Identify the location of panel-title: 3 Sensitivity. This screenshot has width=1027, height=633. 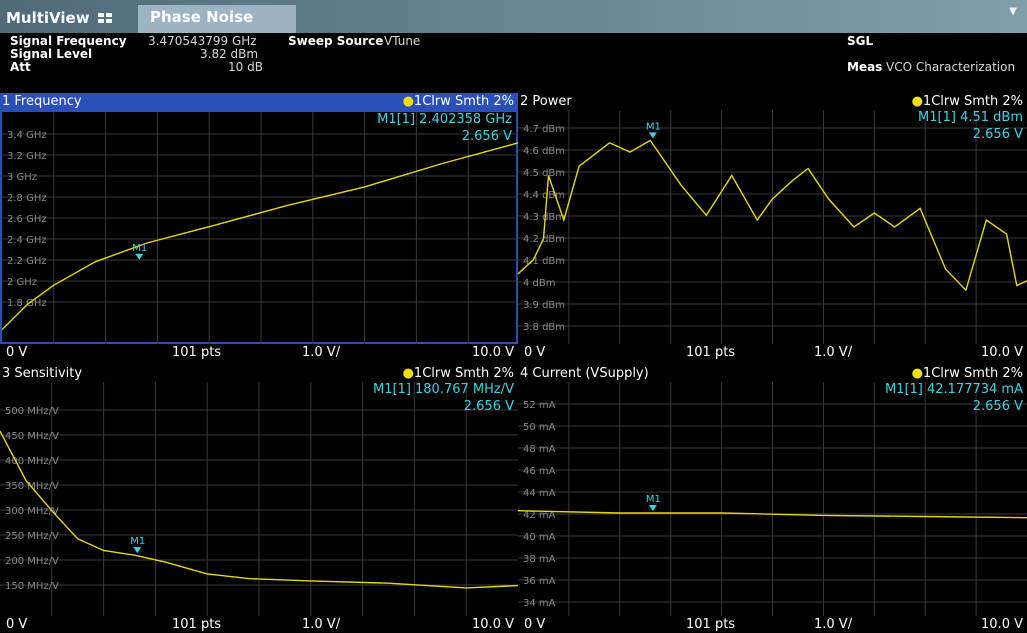
(42, 373).